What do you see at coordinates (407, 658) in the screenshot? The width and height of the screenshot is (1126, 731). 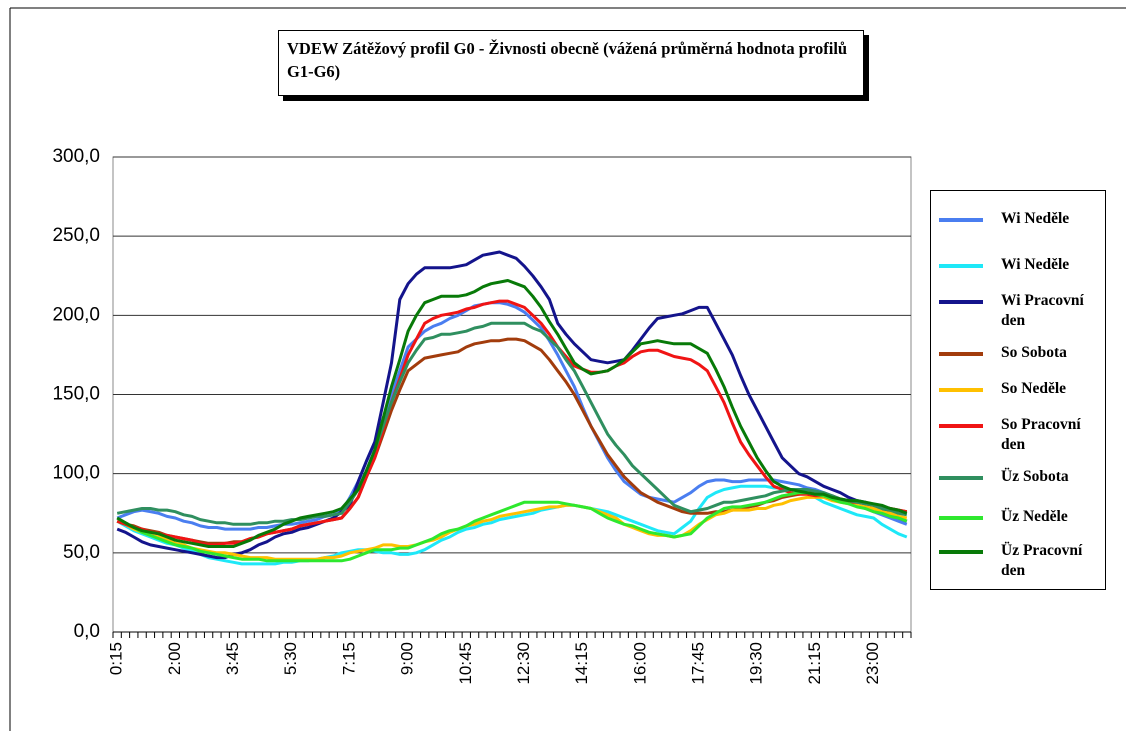 I see `x-tick-label: 9:00` at bounding box center [407, 658].